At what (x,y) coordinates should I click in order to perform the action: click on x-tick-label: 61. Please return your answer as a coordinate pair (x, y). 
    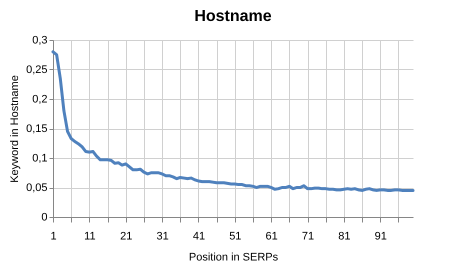
    Looking at the image, I should click on (272, 236).